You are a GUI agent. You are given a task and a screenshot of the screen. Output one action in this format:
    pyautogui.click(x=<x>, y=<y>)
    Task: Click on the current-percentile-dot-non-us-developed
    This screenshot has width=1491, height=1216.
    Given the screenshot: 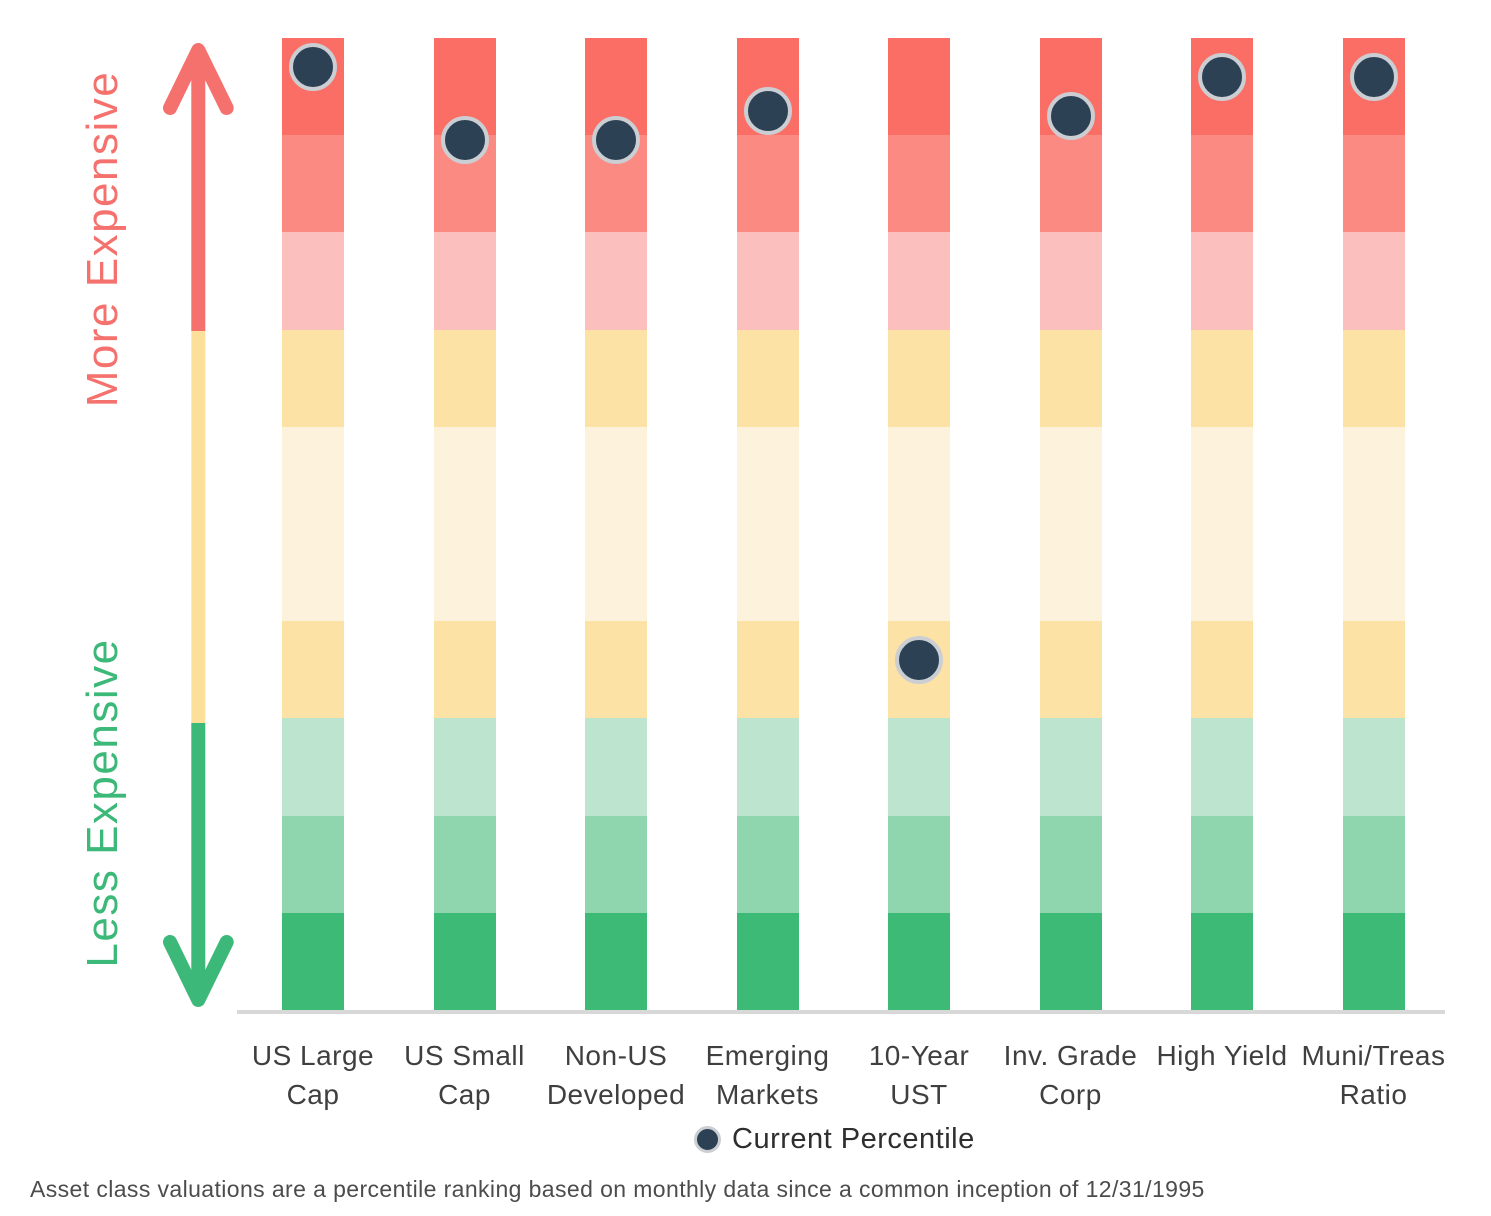 What is the action you would take?
    pyautogui.click(x=616, y=140)
    